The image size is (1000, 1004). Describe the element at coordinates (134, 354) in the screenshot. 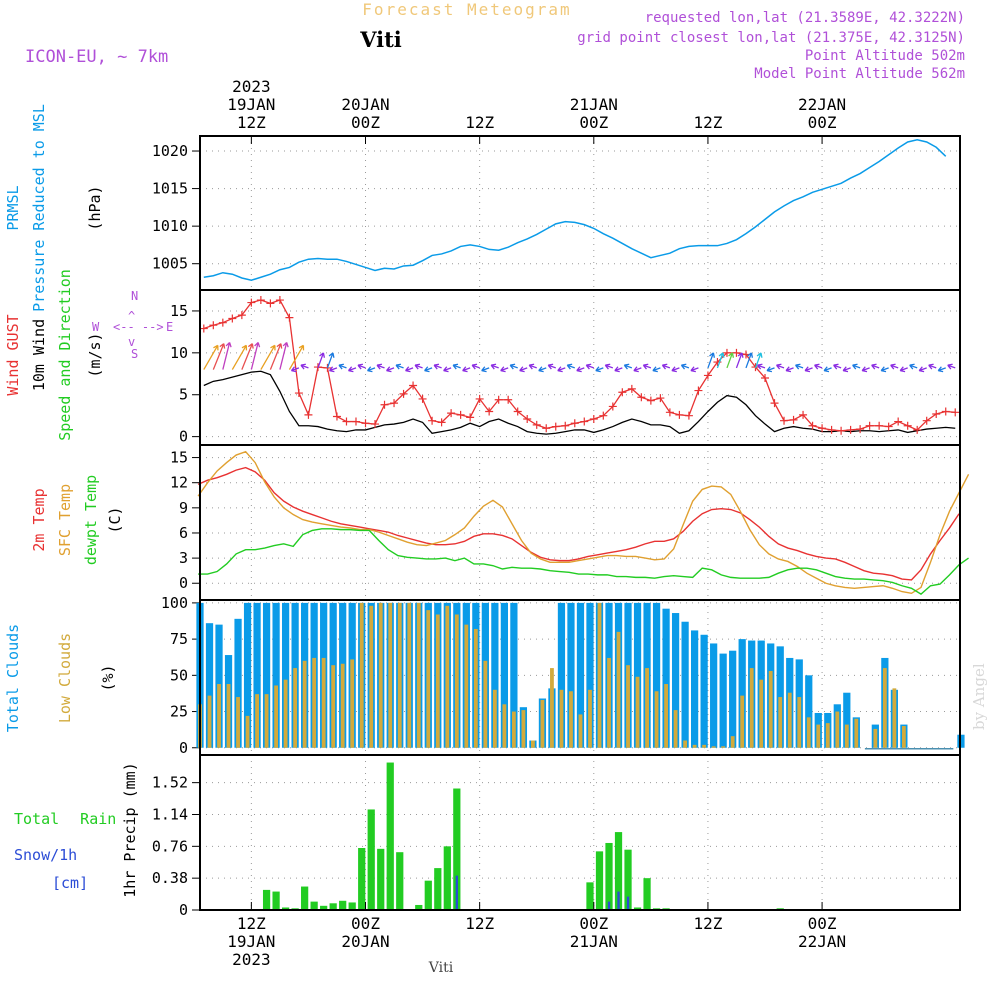

I see `svg-text: S` at that location.